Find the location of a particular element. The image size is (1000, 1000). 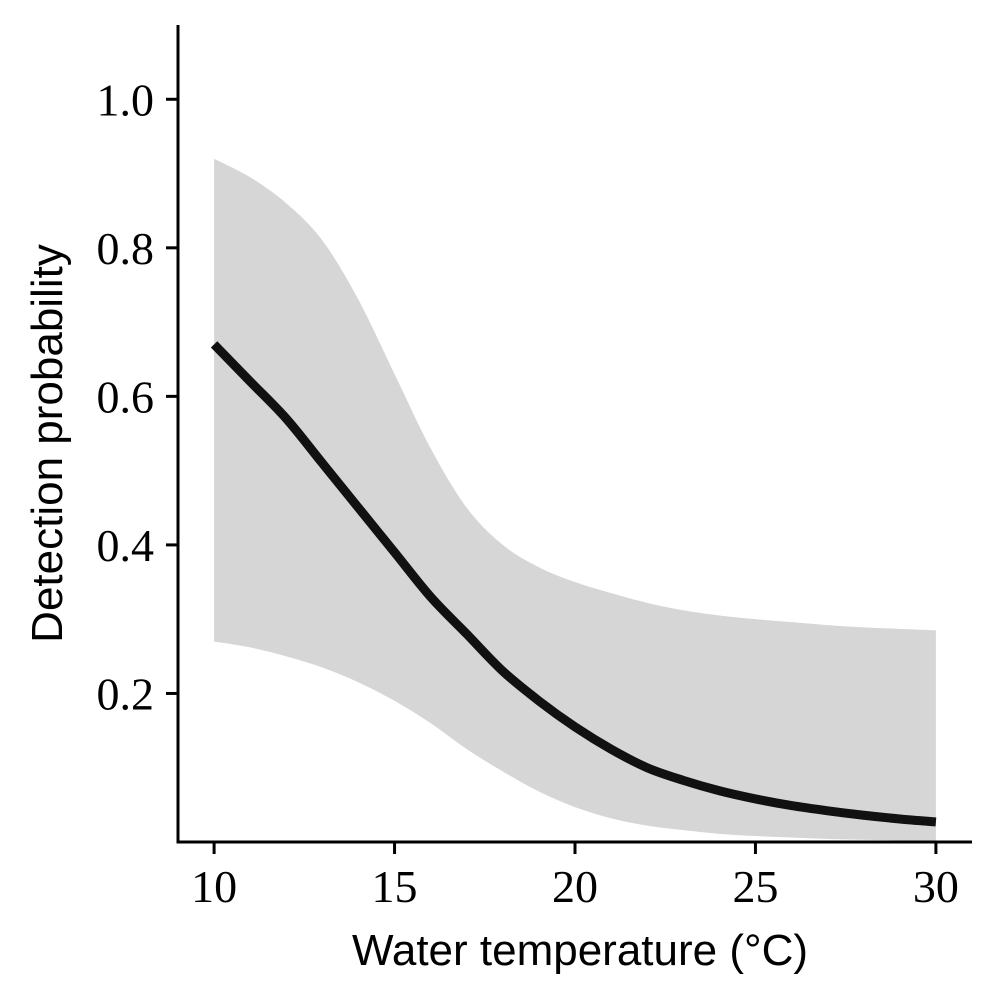

y-tick-label: 0.8 is located at coordinates (126, 248).